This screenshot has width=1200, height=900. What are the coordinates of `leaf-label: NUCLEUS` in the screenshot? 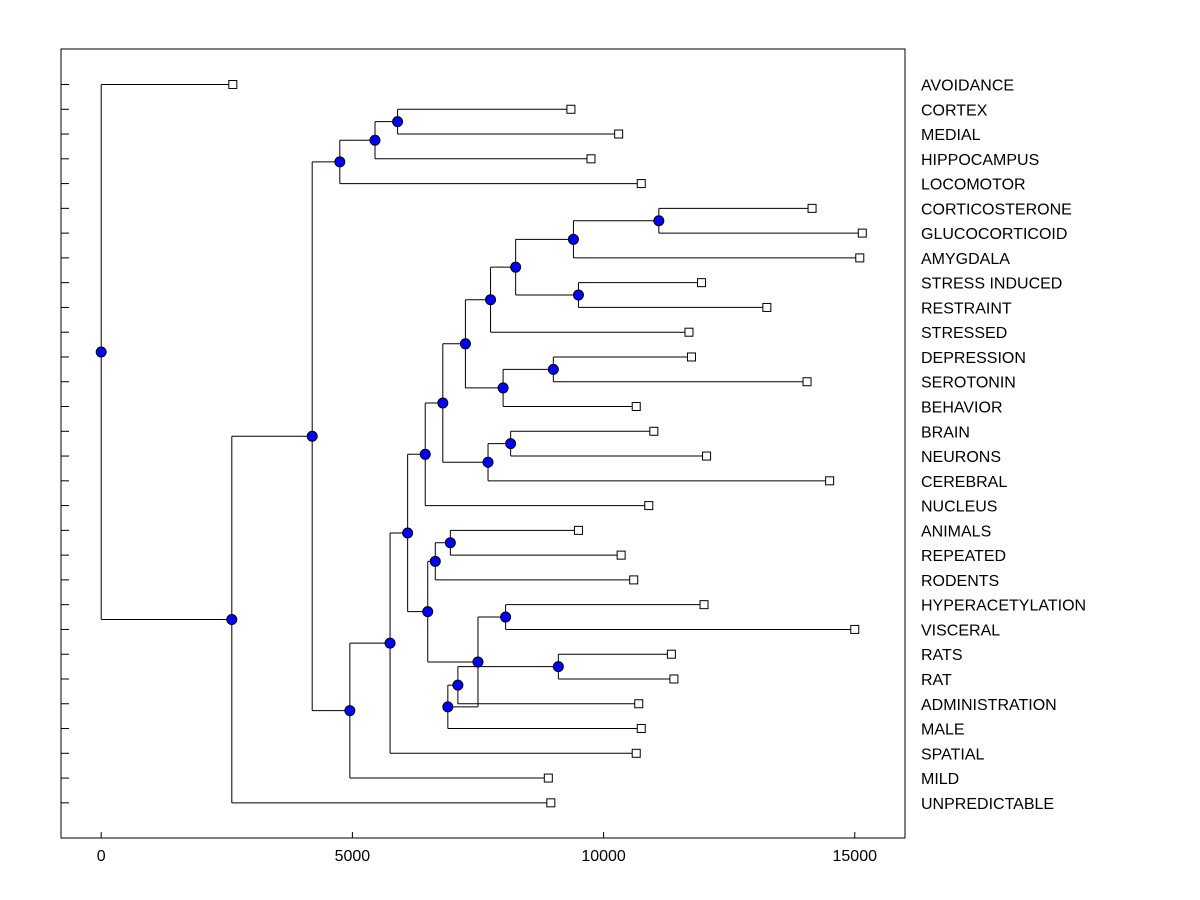 It's located at (959, 507).